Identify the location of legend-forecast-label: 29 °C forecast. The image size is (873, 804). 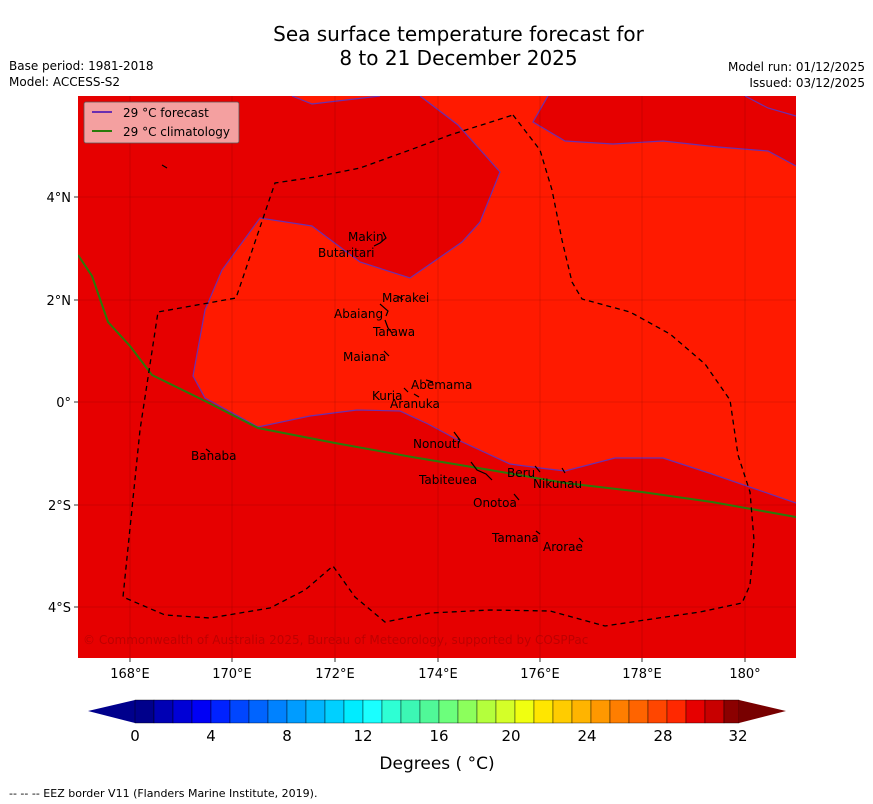
(166, 113).